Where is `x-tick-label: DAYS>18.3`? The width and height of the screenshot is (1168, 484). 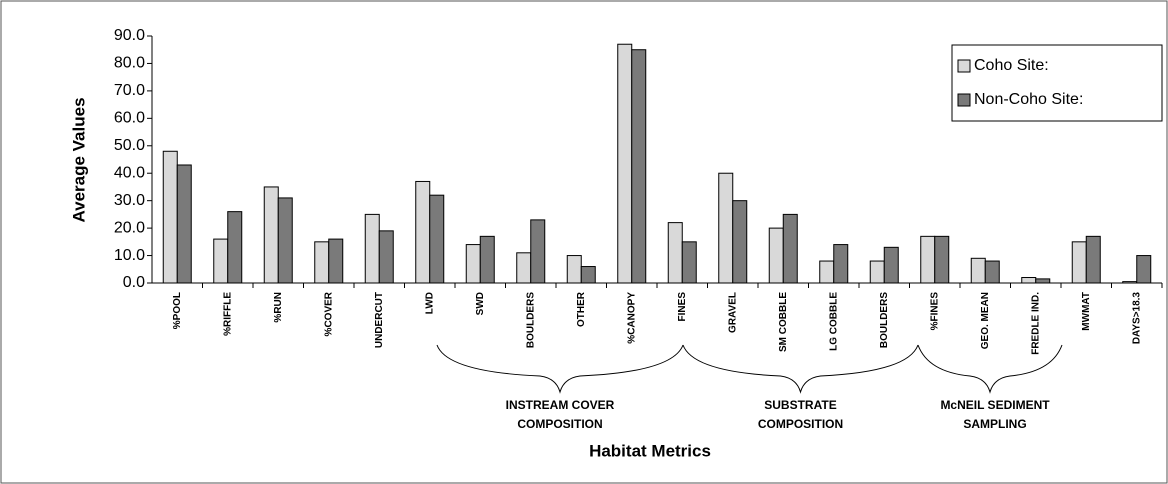
x-tick-label: DAYS>18.3 is located at coordinates (1136, 318).